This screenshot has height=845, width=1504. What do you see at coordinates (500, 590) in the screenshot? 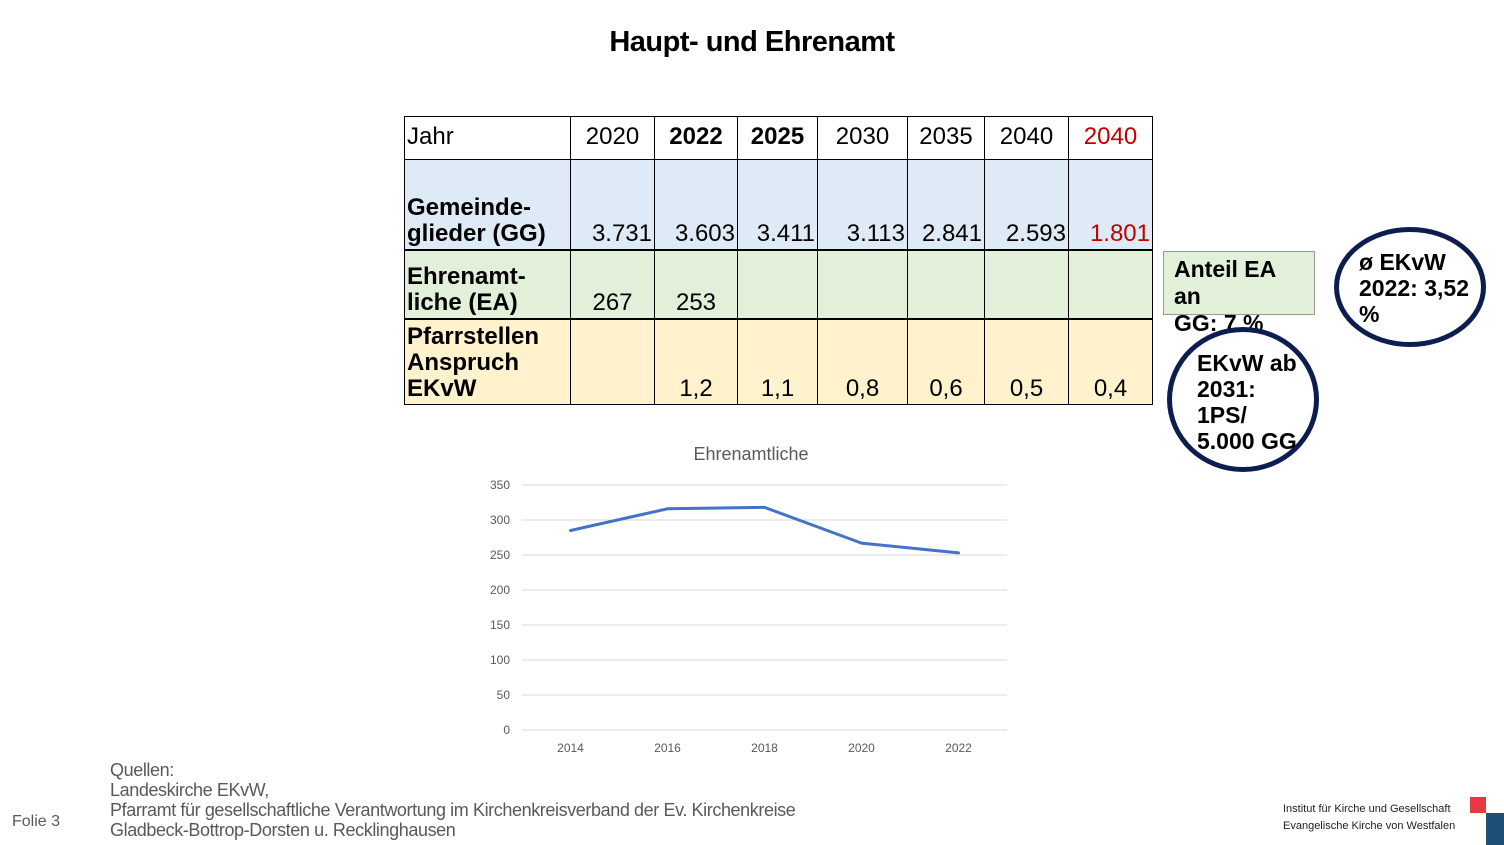
I see `y-tick-label: 200` at bounding box center [500, 590].